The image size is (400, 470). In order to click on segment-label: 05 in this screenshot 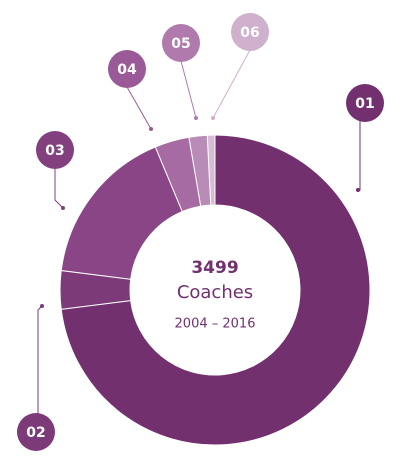, I will do `click(180, 44)`.